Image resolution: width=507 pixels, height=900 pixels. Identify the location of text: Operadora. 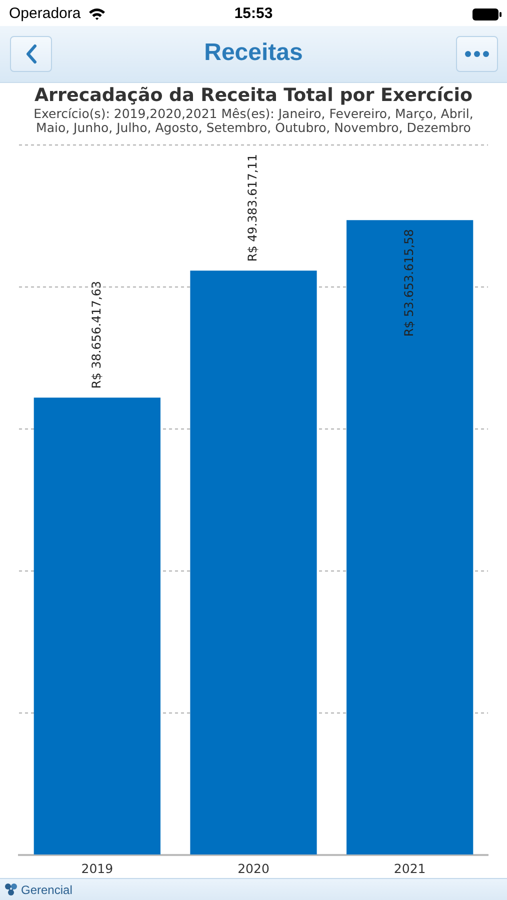
(45, 13).